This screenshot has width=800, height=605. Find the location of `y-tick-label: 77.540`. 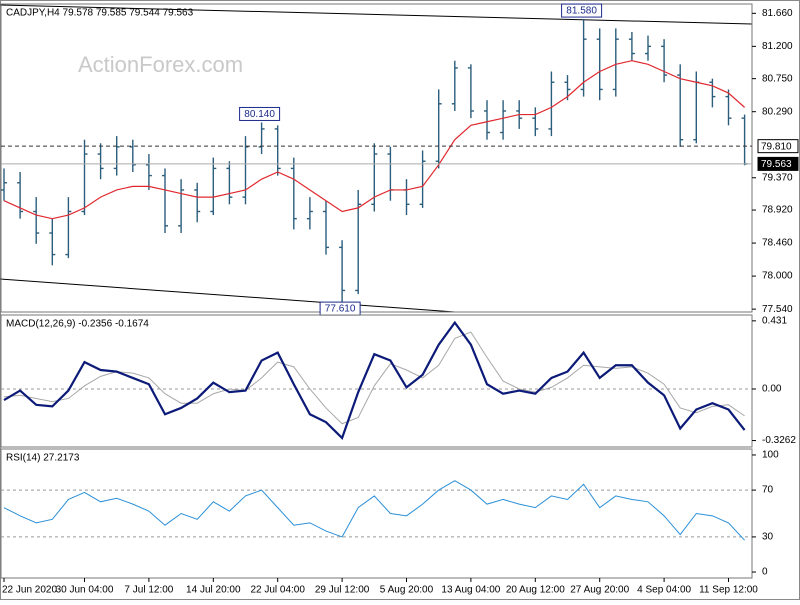

y-tick-label: 77.540 is located at coordinates (777, 309).